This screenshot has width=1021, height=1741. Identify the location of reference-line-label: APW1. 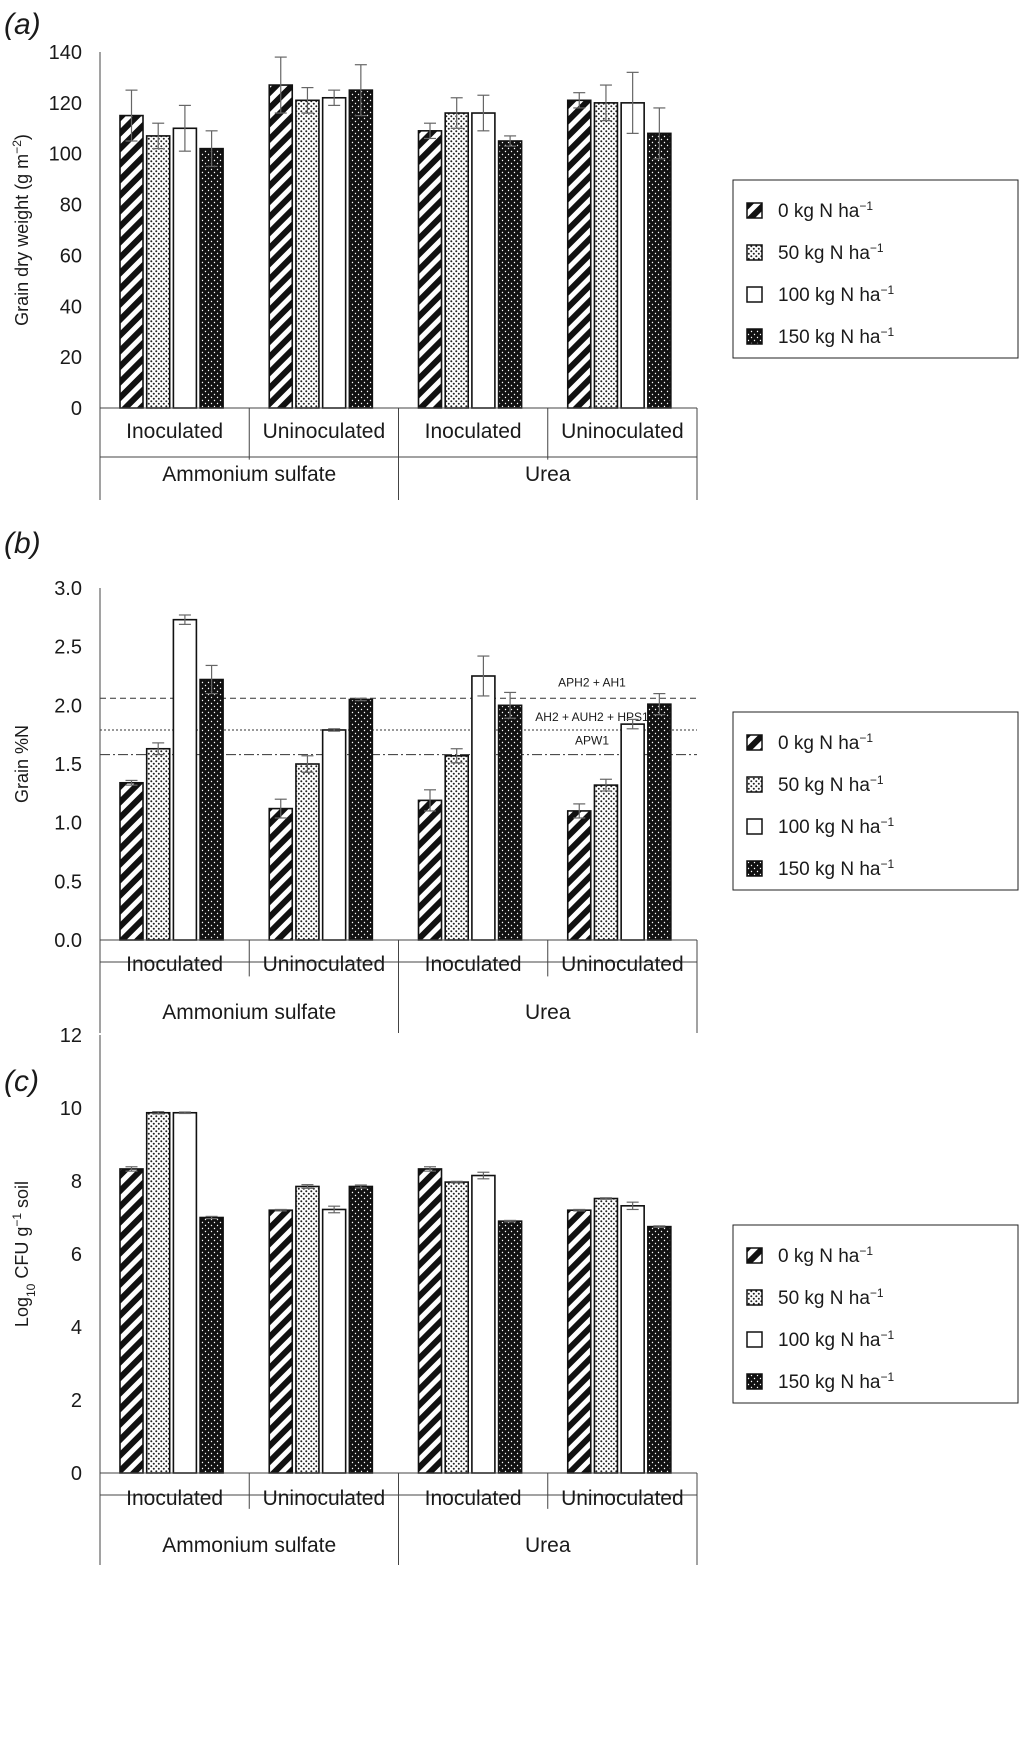
(592, 741).